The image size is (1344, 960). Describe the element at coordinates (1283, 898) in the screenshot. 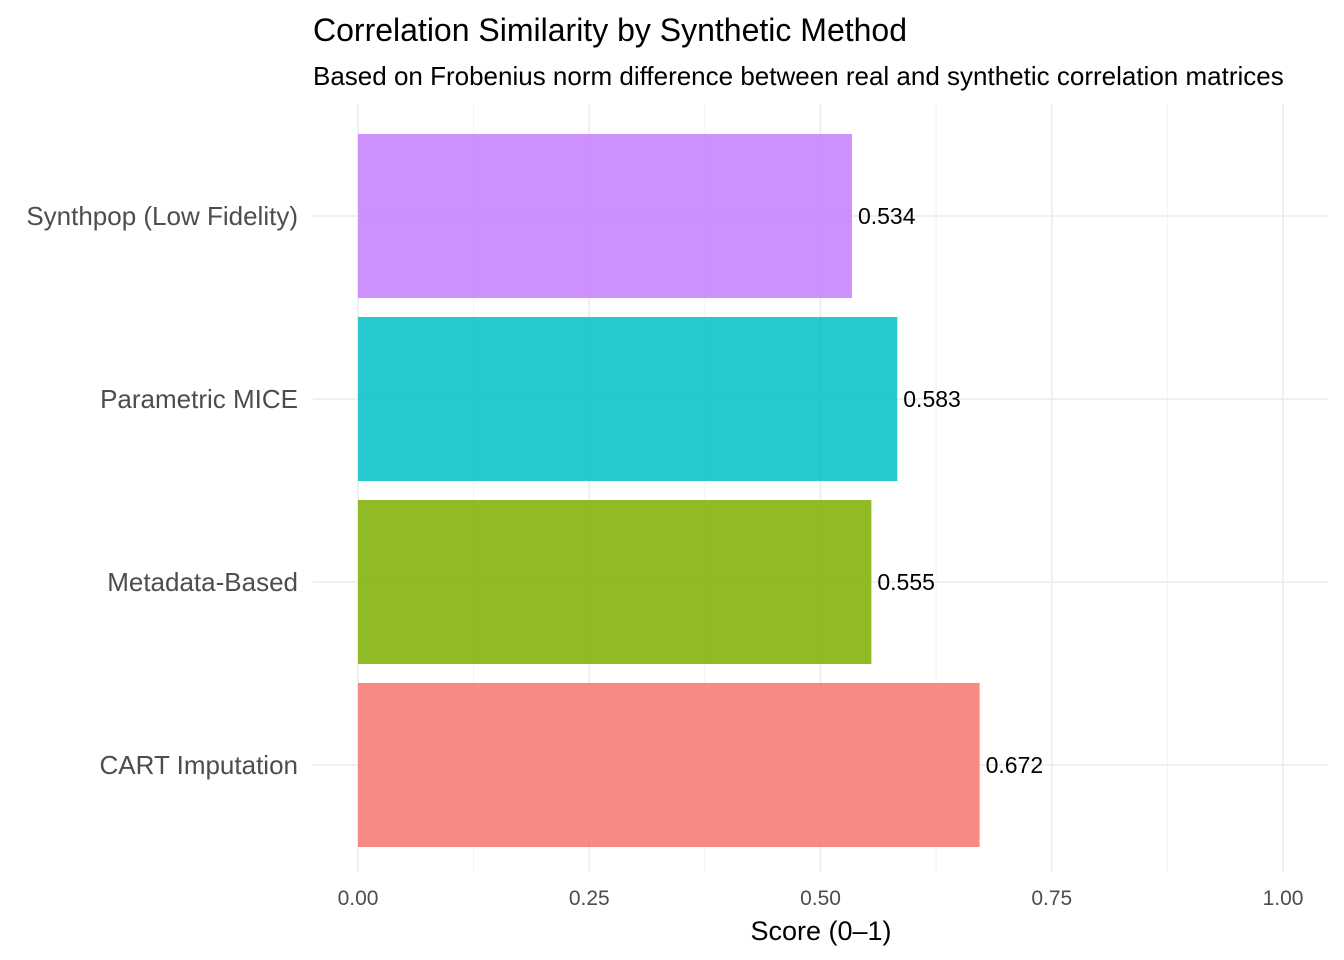

I see `x-tick-label: 1.00` at that location.